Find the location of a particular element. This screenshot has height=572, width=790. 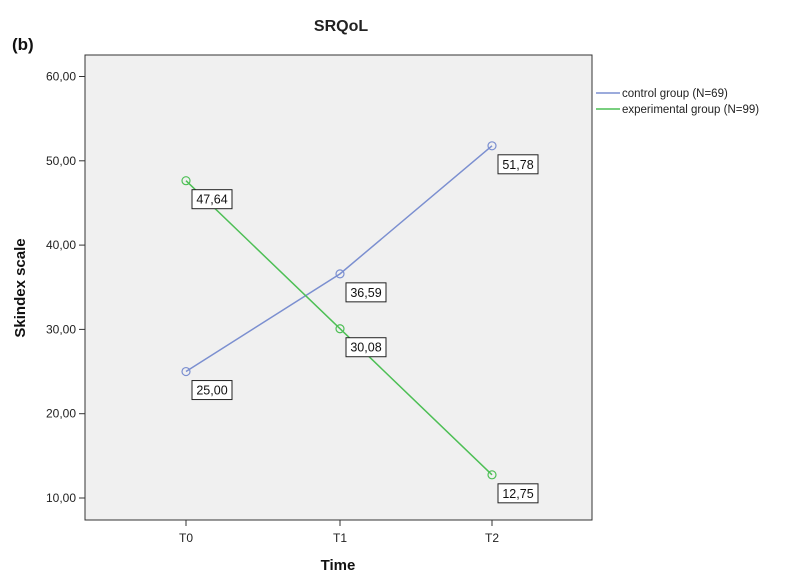

y-tick-label: 40,00 is located at coordinates (61, 245).